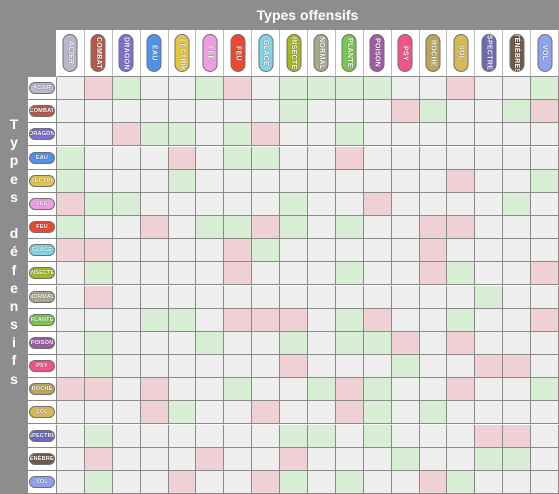 This screenshot has width=559, height=494. I want to click on type-badge-label: ÉLECTRIK, so click(182, 53).